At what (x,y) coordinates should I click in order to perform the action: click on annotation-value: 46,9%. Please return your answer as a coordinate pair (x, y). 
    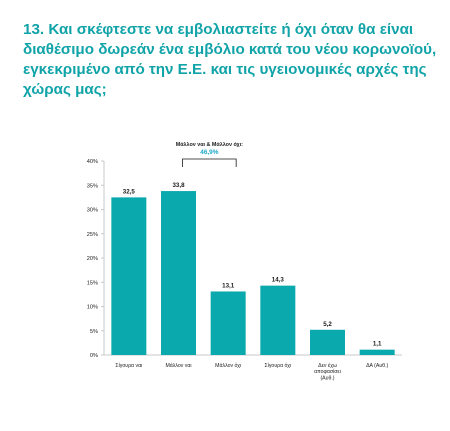
    Looking at the image, I should click on (209, 152).